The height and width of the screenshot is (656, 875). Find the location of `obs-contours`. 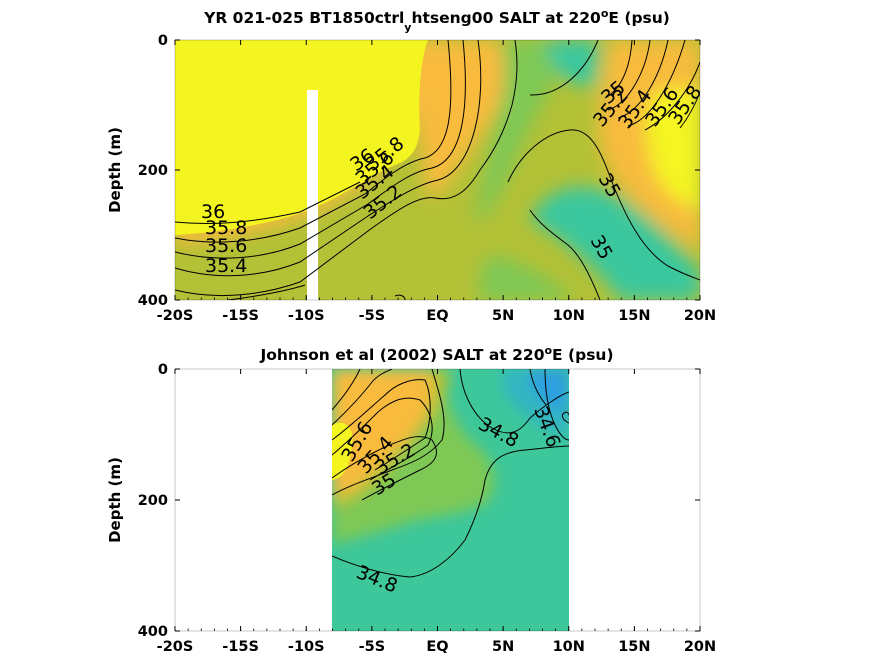

obs-contours is located at coordinates (450, 473).